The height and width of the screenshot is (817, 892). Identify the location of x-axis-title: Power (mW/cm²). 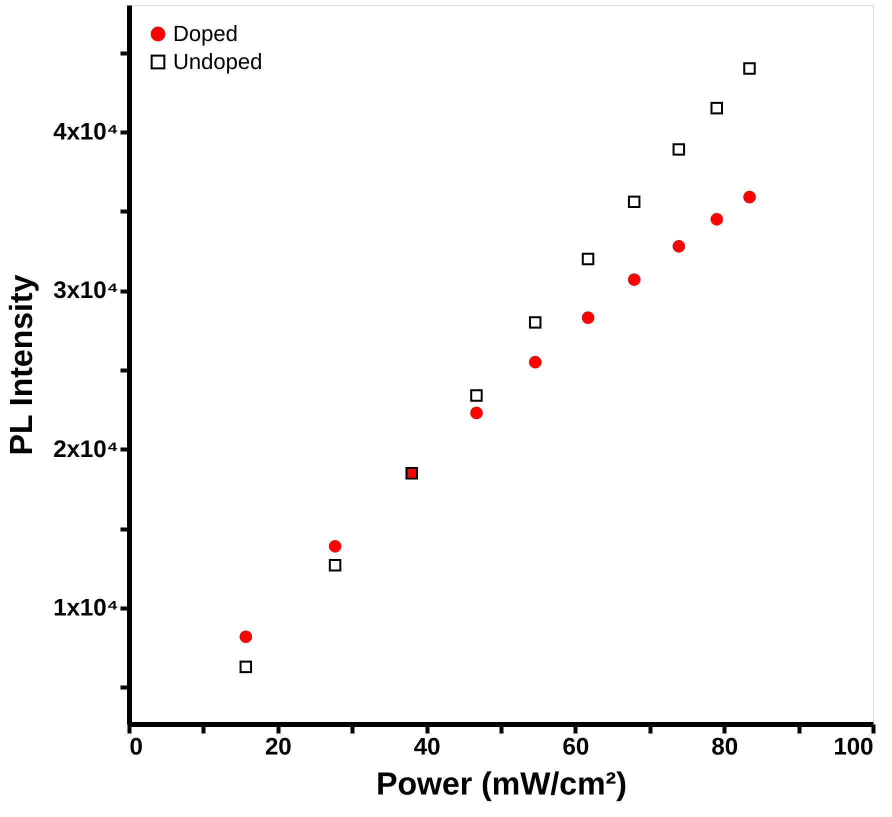
(501, 784).